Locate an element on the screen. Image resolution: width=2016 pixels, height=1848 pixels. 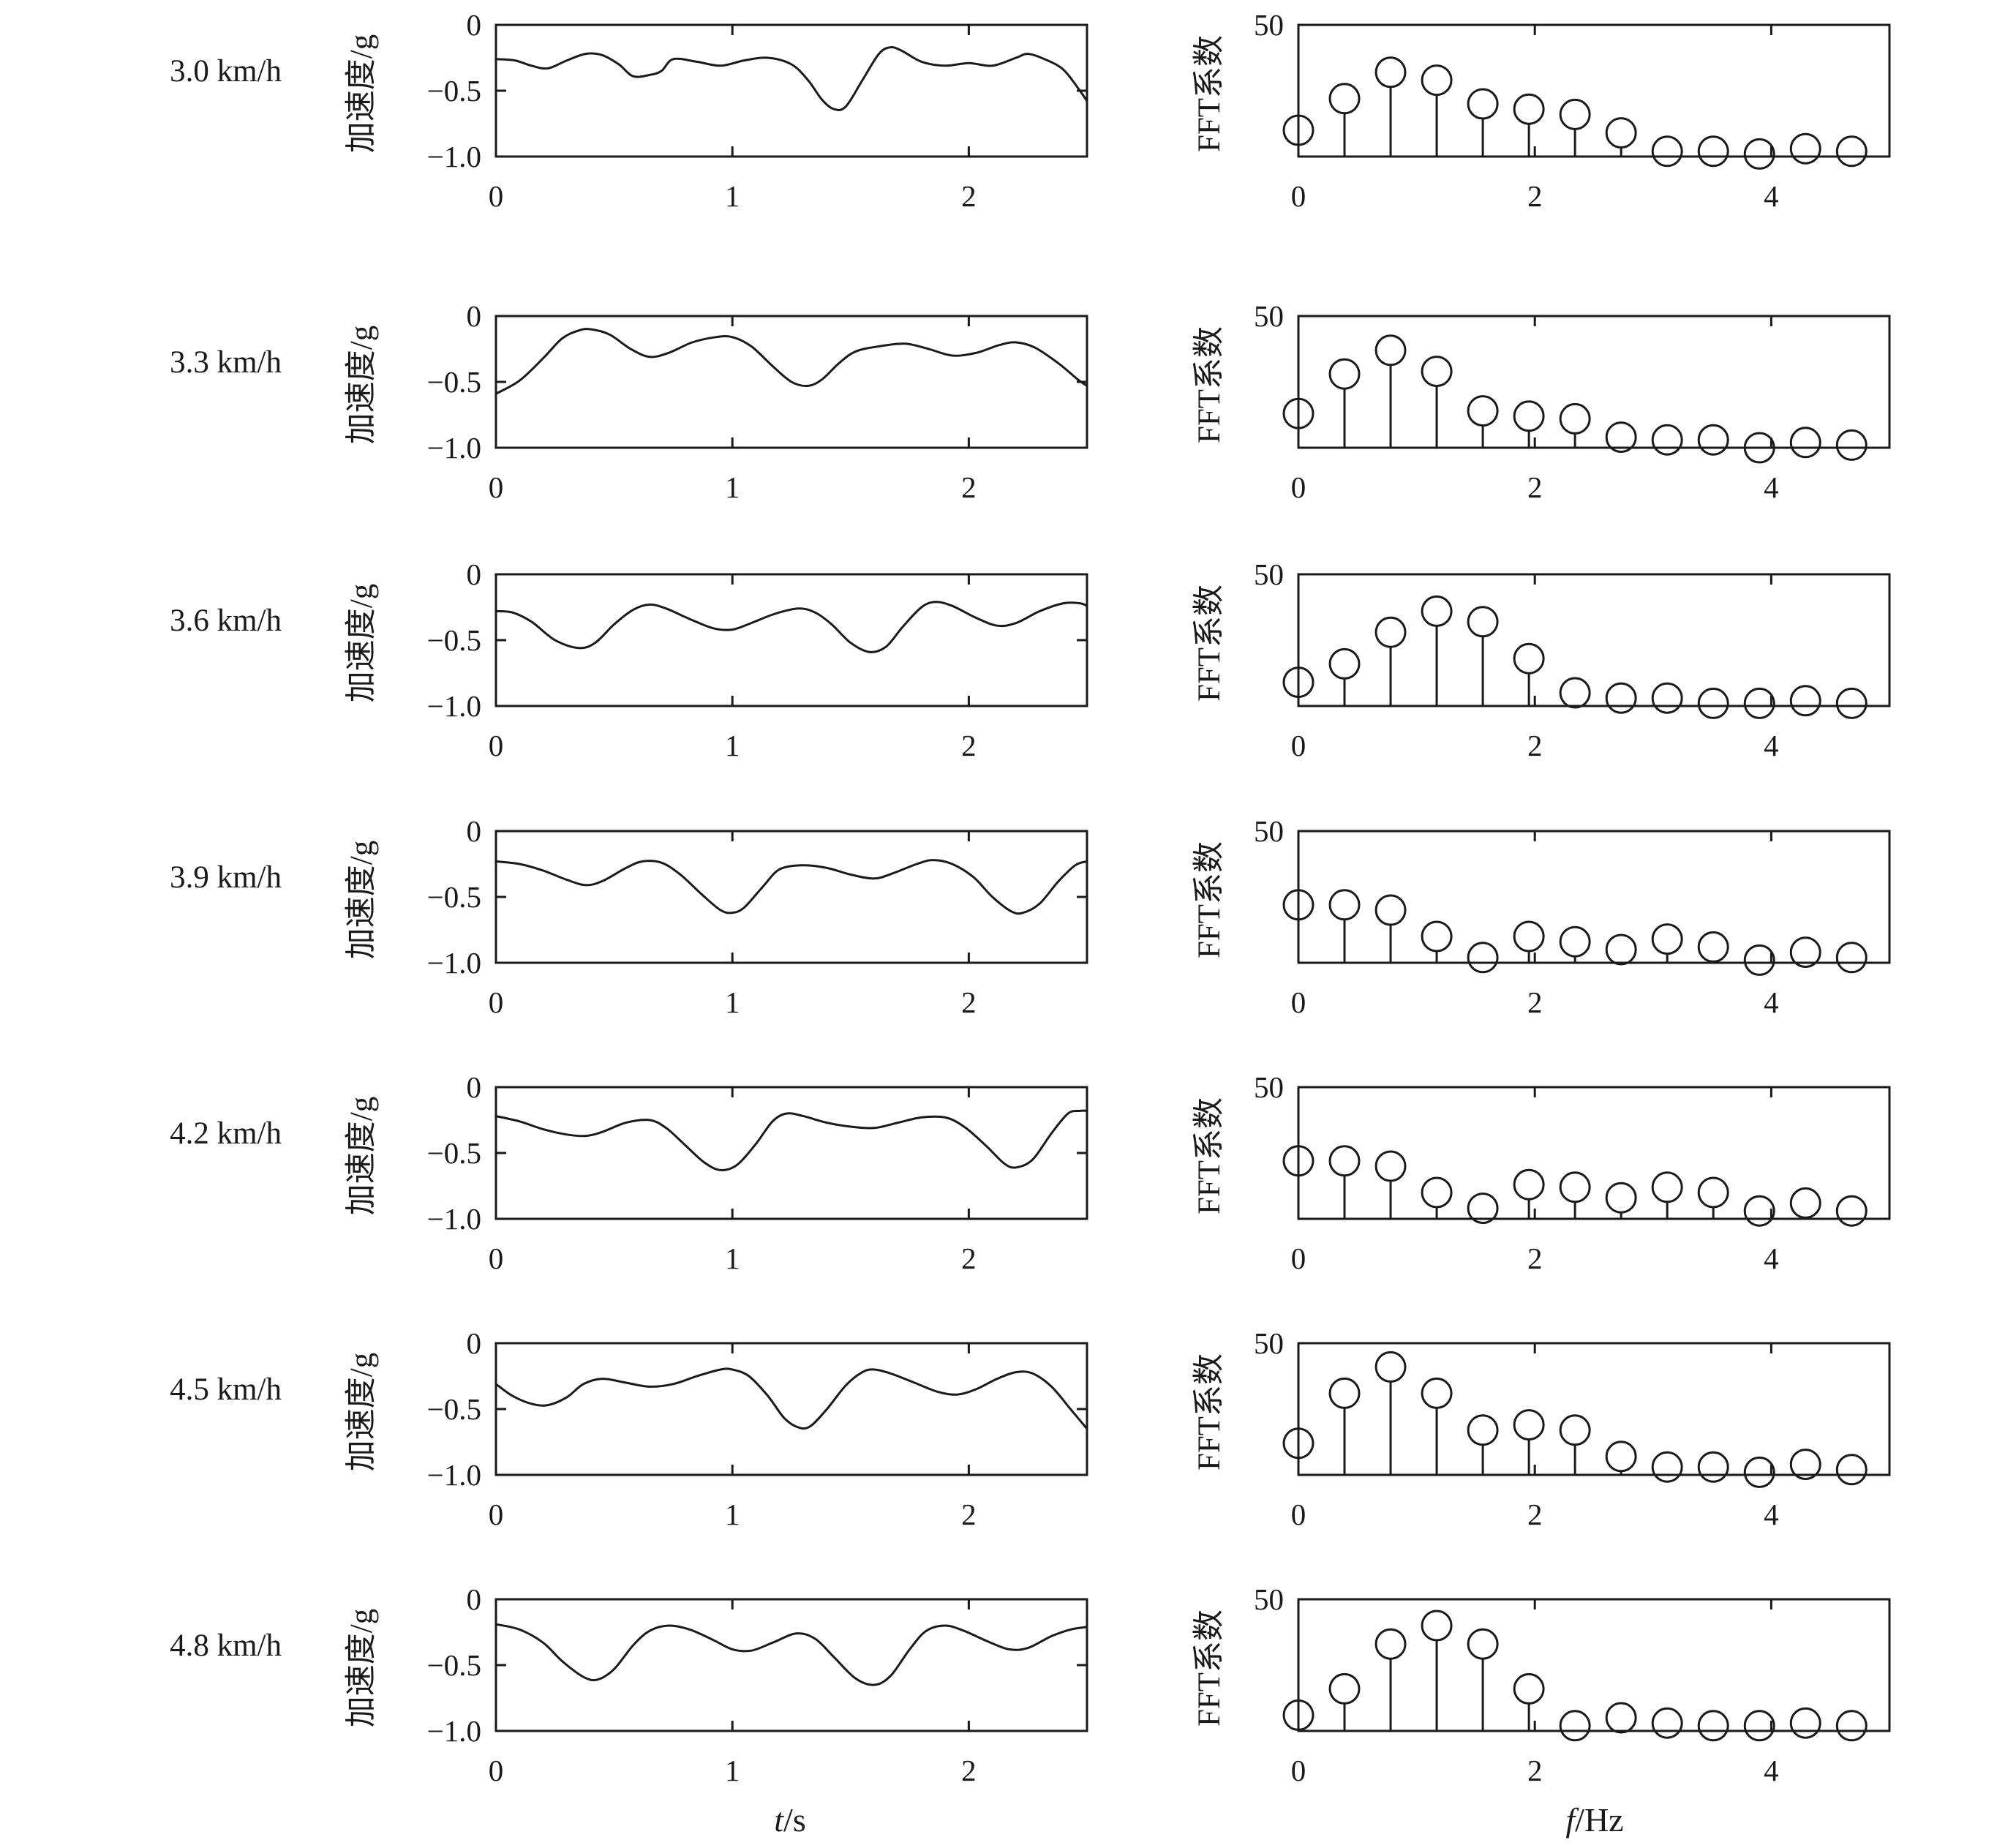
speed-label: 4.5 km/h is located at coordinates (226, 1389).